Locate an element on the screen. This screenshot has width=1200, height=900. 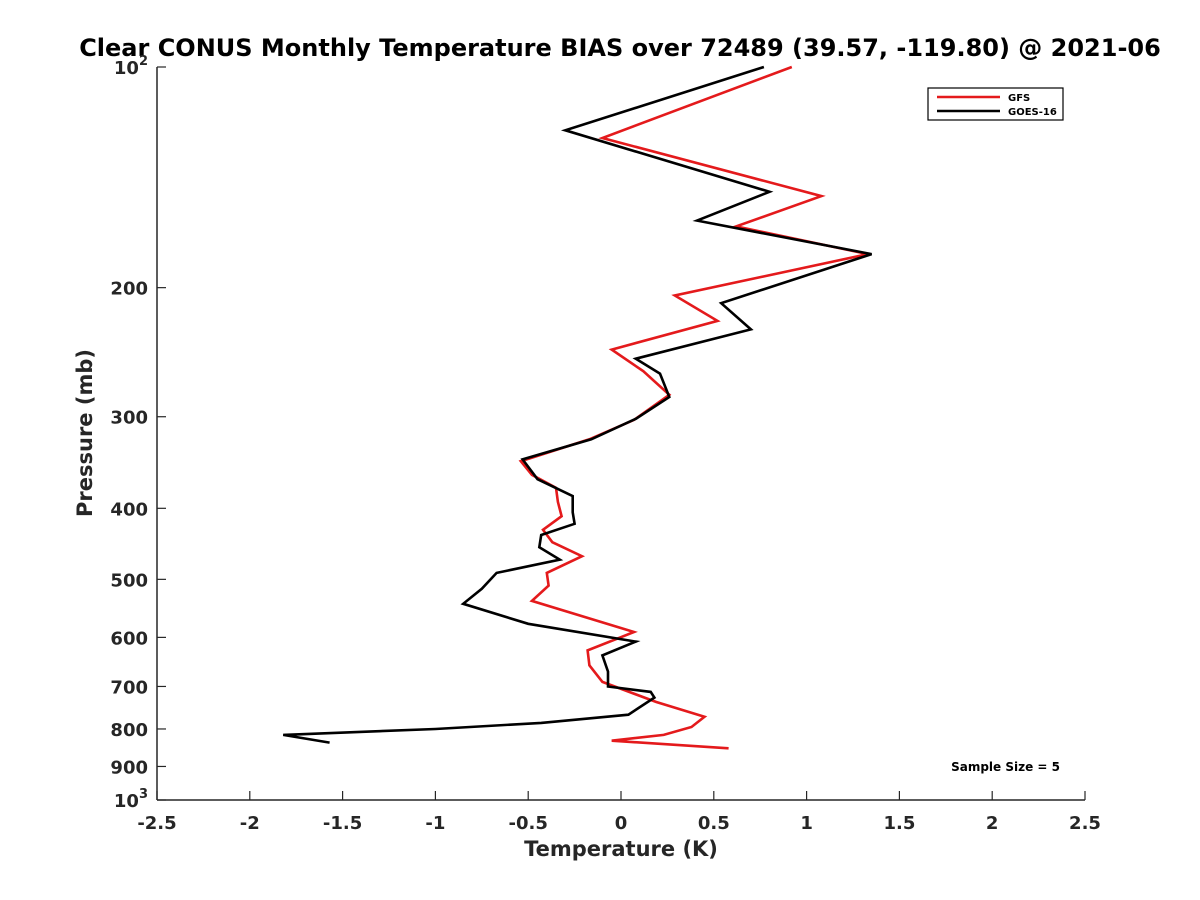
x-tick-label: -1 is located at coordinates (435, 823).